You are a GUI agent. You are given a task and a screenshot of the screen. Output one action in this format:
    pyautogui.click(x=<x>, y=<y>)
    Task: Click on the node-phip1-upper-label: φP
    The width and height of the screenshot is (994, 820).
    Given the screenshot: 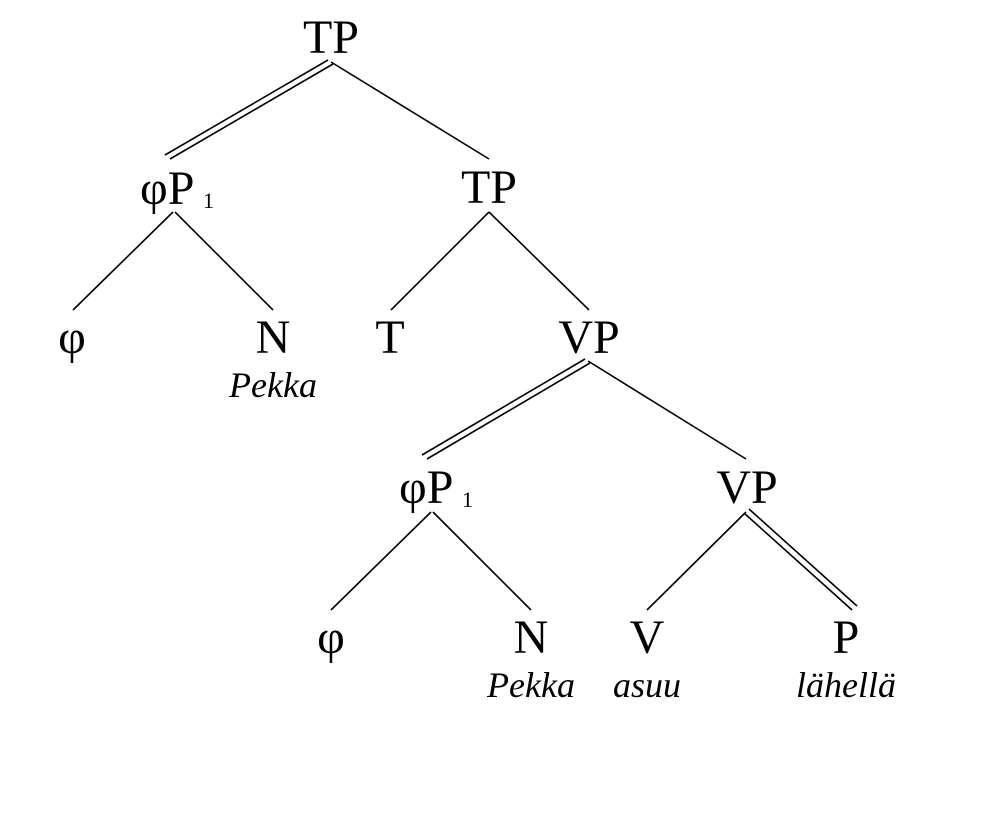 What is the action you would take?
    pyautogui.click(x=167, y=188)
    